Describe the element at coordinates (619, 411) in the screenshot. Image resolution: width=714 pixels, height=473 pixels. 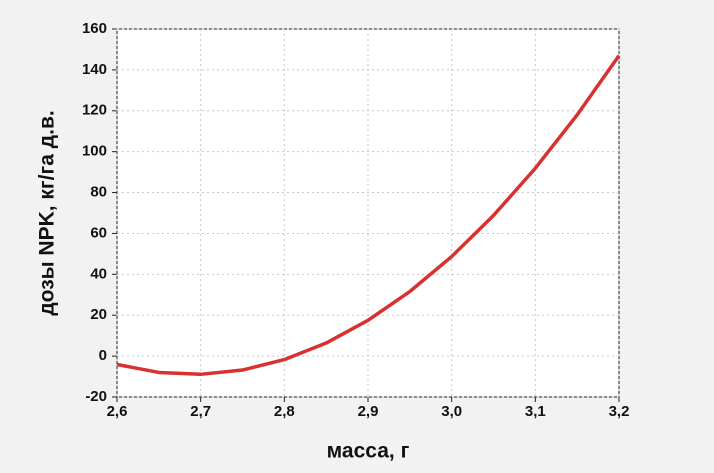
I see `x-tick-label: 3,2` at that location.